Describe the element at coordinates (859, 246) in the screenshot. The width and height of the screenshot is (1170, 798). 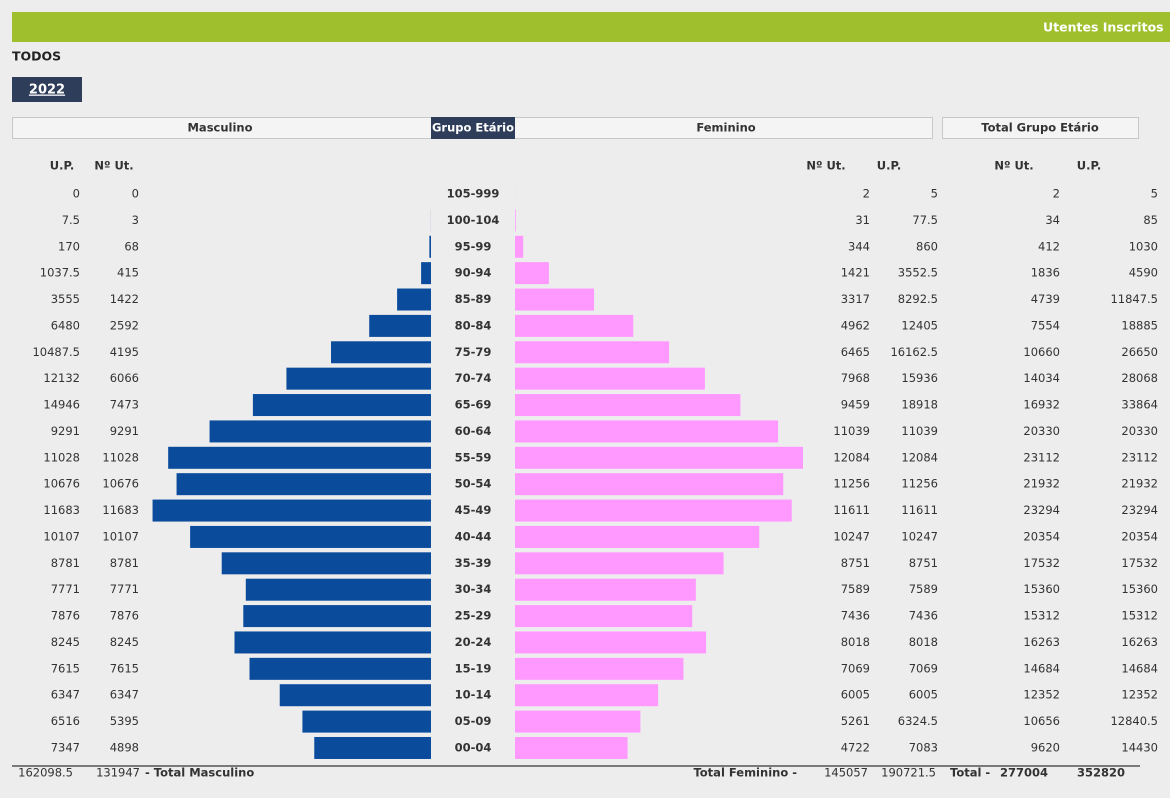
I see `female-n: 344` at that location.